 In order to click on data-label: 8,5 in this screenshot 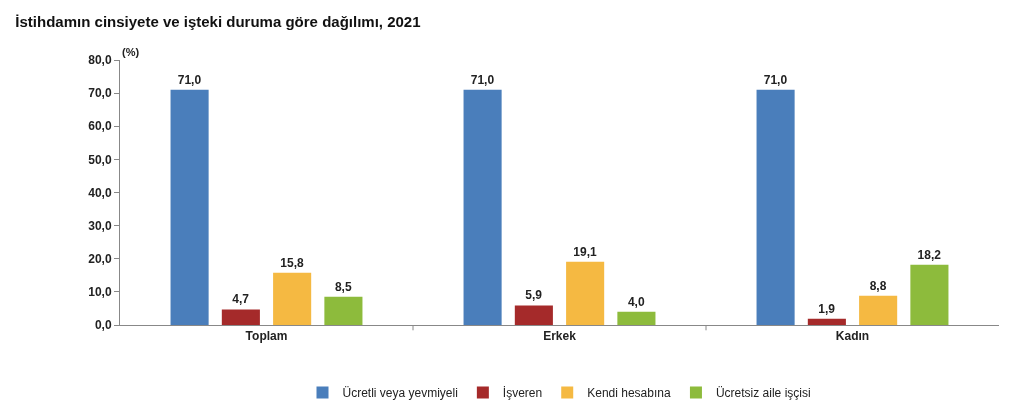, I will do `click(343, 286)`.